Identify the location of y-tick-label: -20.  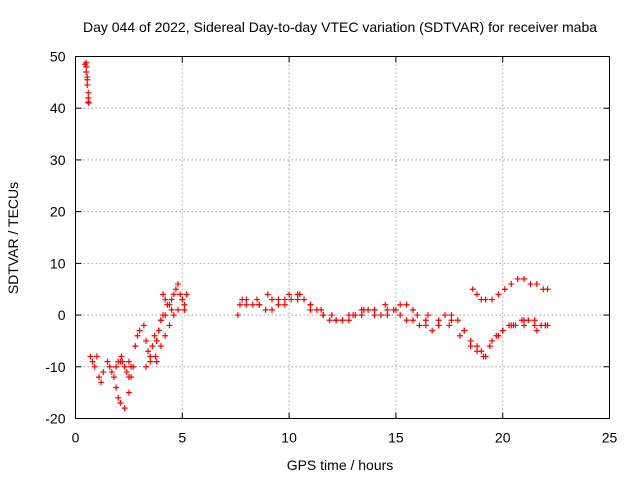
(55, 419).